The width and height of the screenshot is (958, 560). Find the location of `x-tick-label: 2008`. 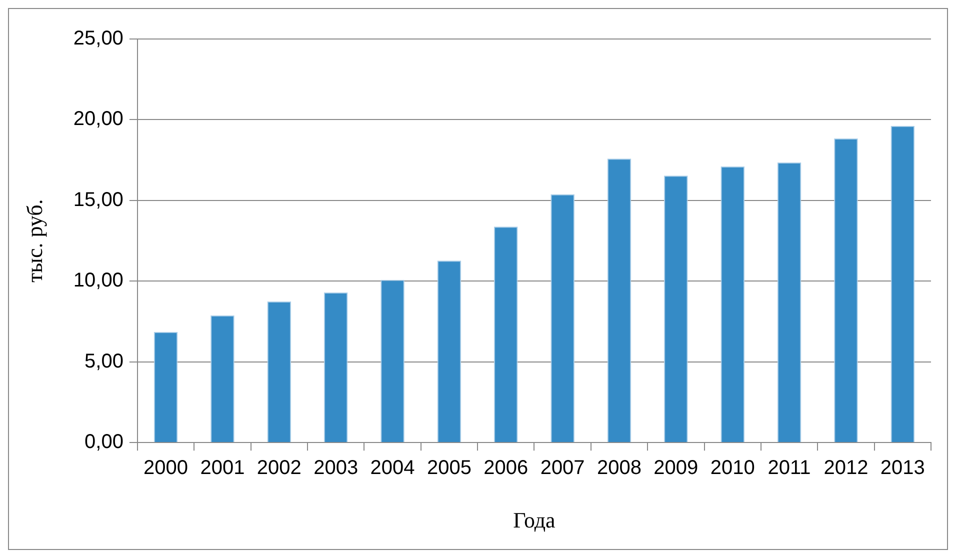

x-tick-label: 2008 is located at coordinates (619, 468).